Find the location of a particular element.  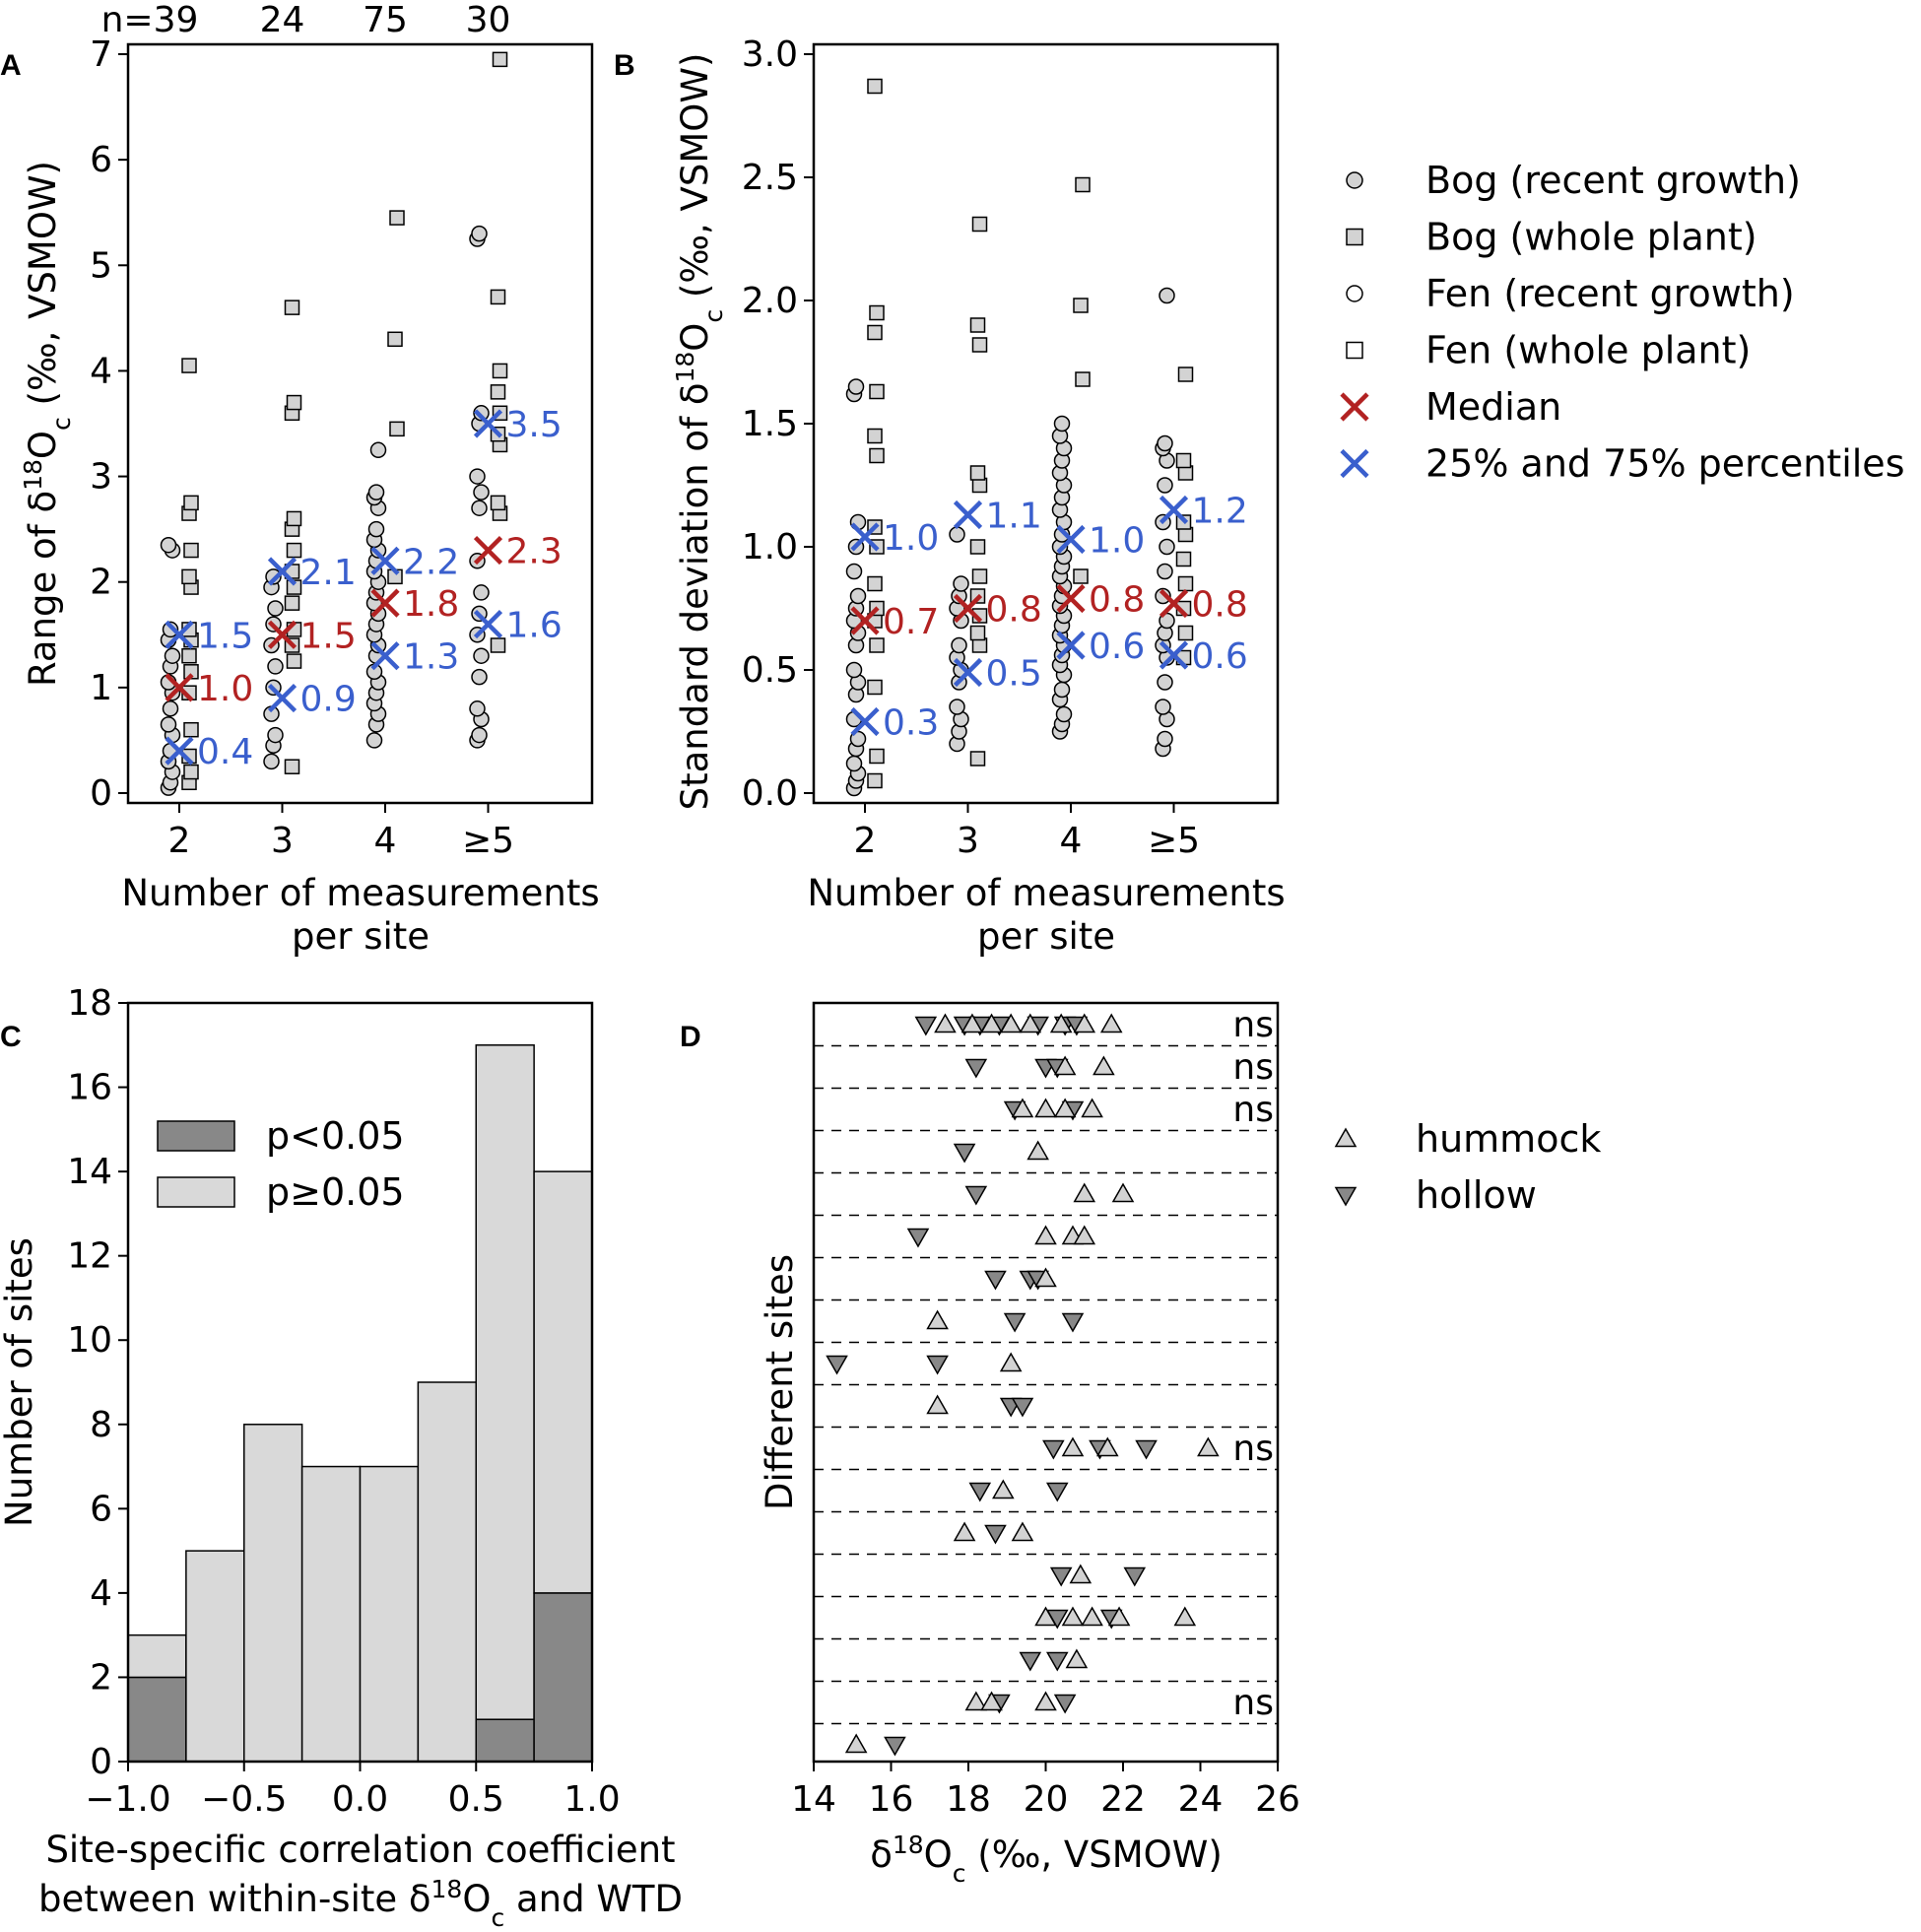

panel-b-xlabel-line2: per site is located at coordinates (1046, 936).